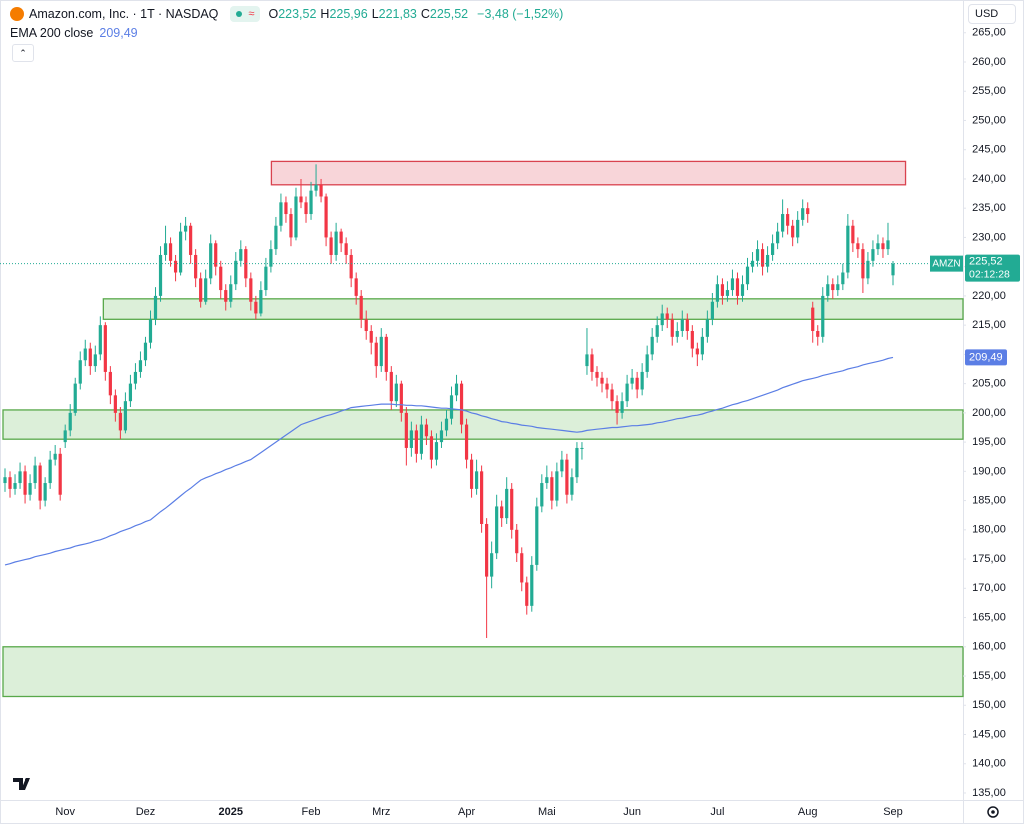 The width and height of the screenshot is (1024, 824). Describe the element at coordinates (425, 14) in the screenshot. I see `ohlc-key: C` at that location.